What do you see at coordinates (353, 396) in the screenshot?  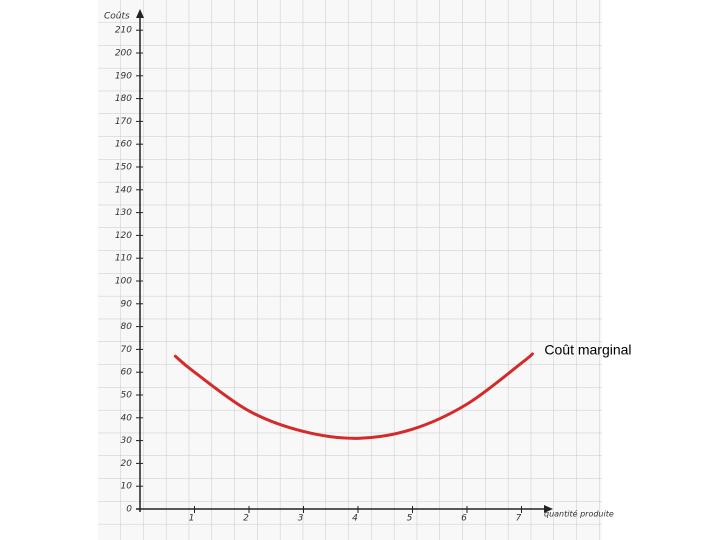 I see `line-series` at bounding box center [353, 396].